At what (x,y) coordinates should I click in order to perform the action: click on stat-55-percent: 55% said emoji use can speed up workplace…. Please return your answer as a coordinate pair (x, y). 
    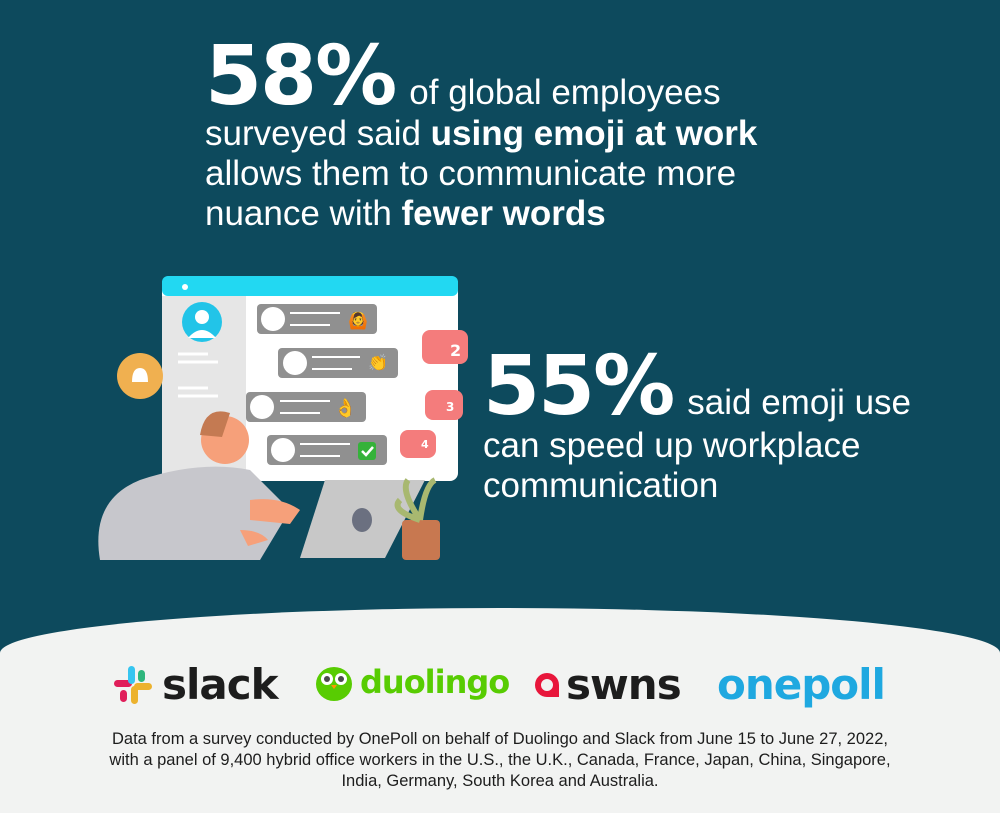
    Looking at the image, I should click on (713, 426).